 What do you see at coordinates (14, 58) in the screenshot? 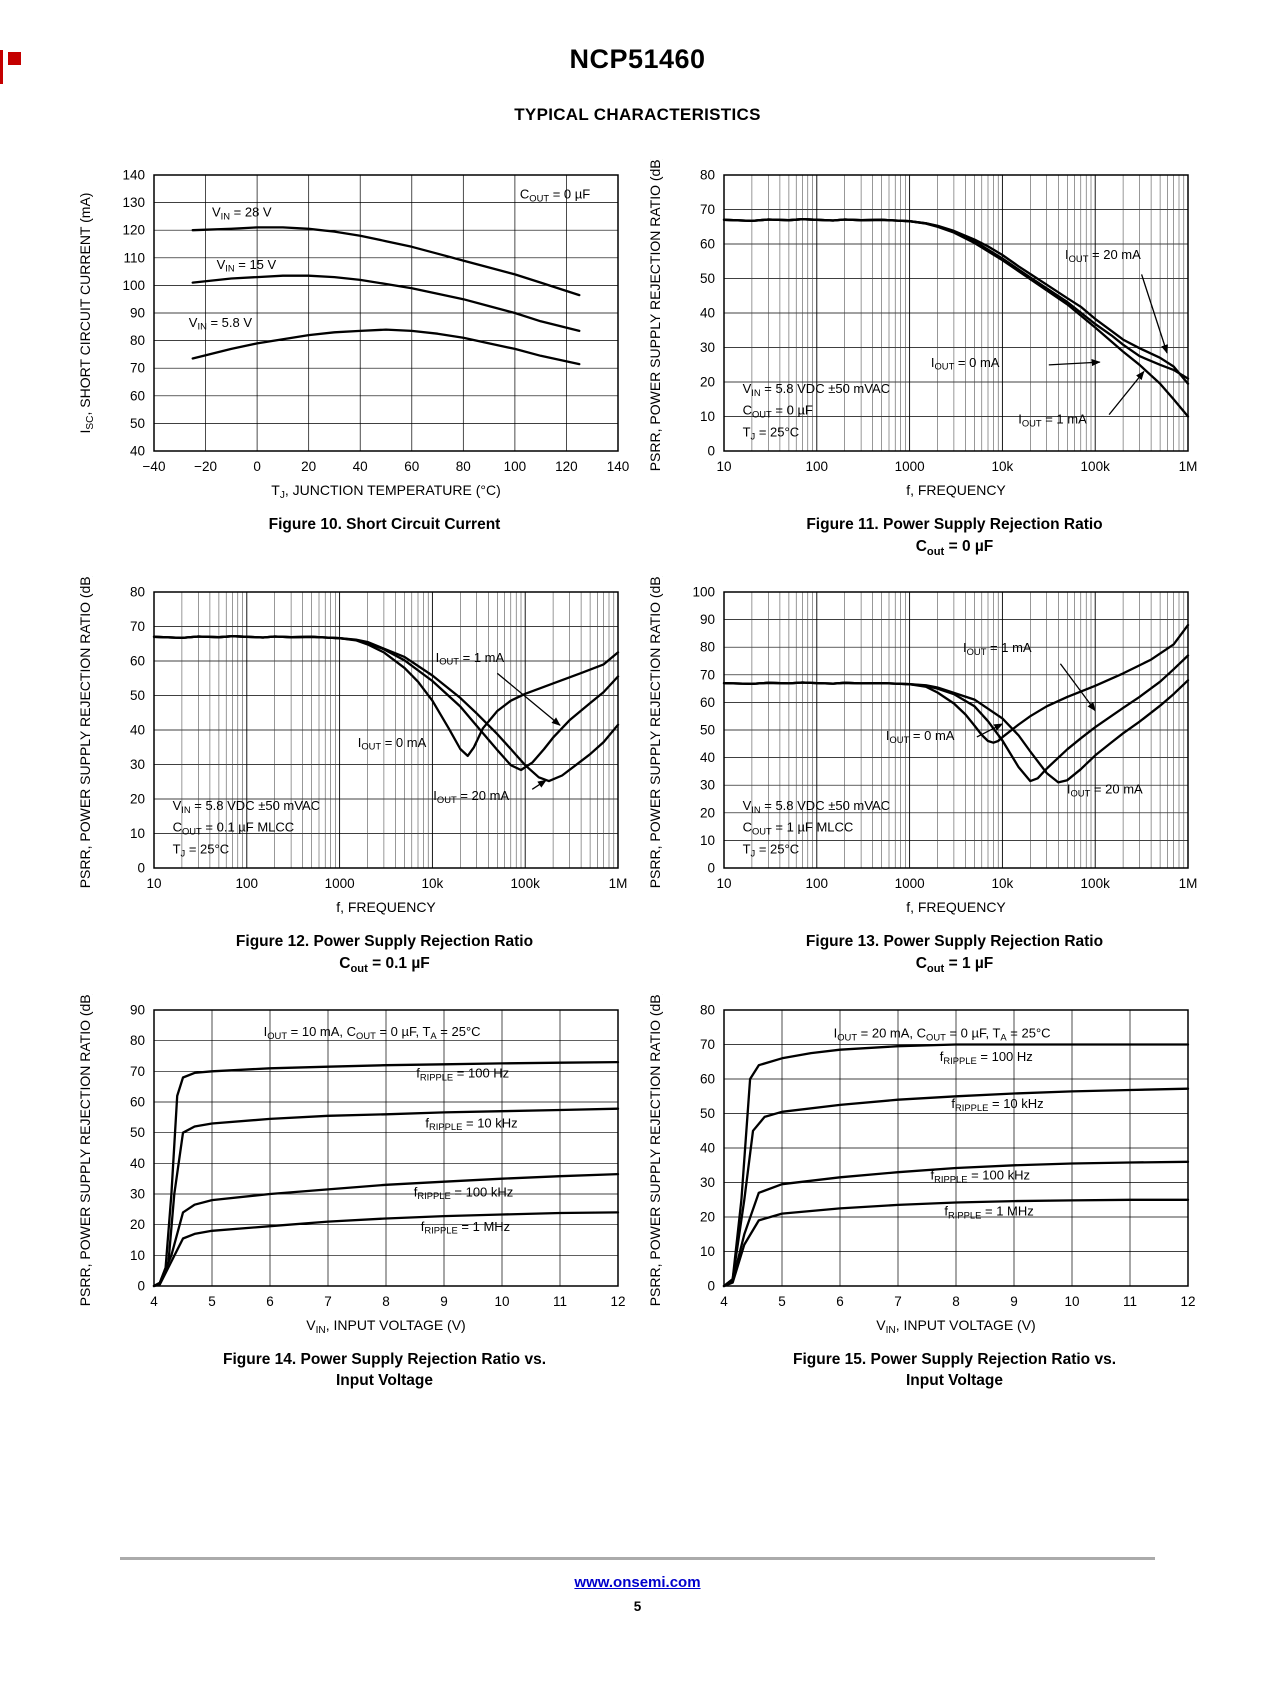
I see `print-mark` at bounding box center [14, 58].